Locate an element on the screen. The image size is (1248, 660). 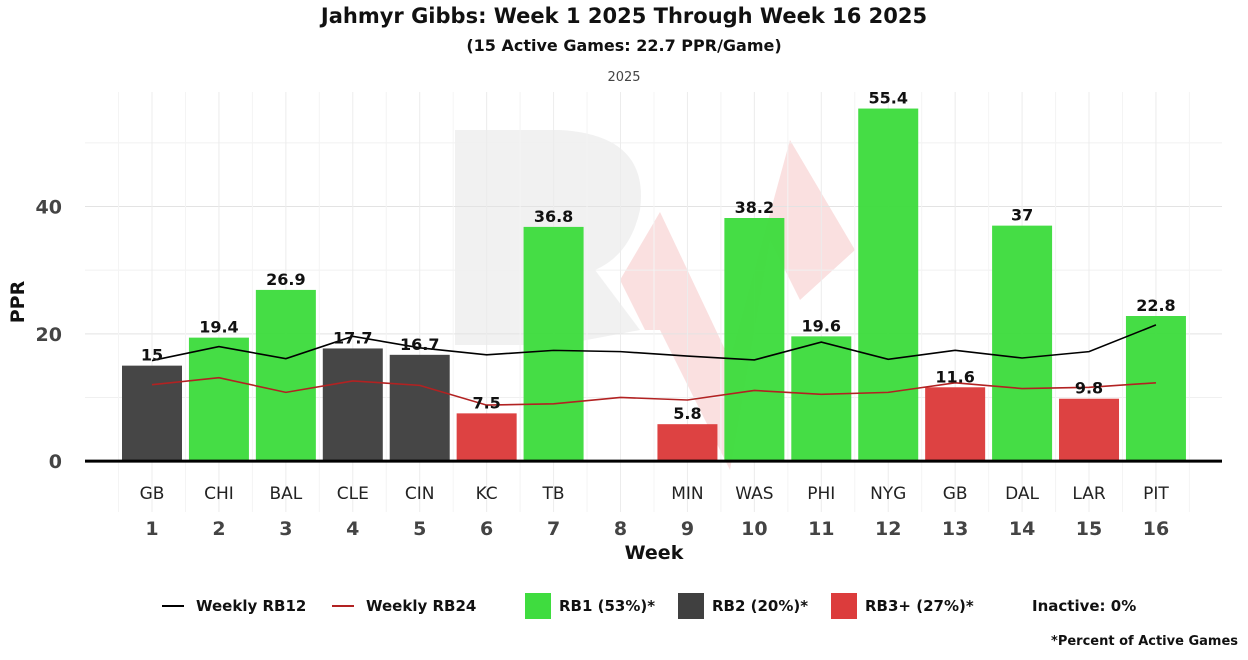
value-label: 55.4 is located at coordinates (887, 98).